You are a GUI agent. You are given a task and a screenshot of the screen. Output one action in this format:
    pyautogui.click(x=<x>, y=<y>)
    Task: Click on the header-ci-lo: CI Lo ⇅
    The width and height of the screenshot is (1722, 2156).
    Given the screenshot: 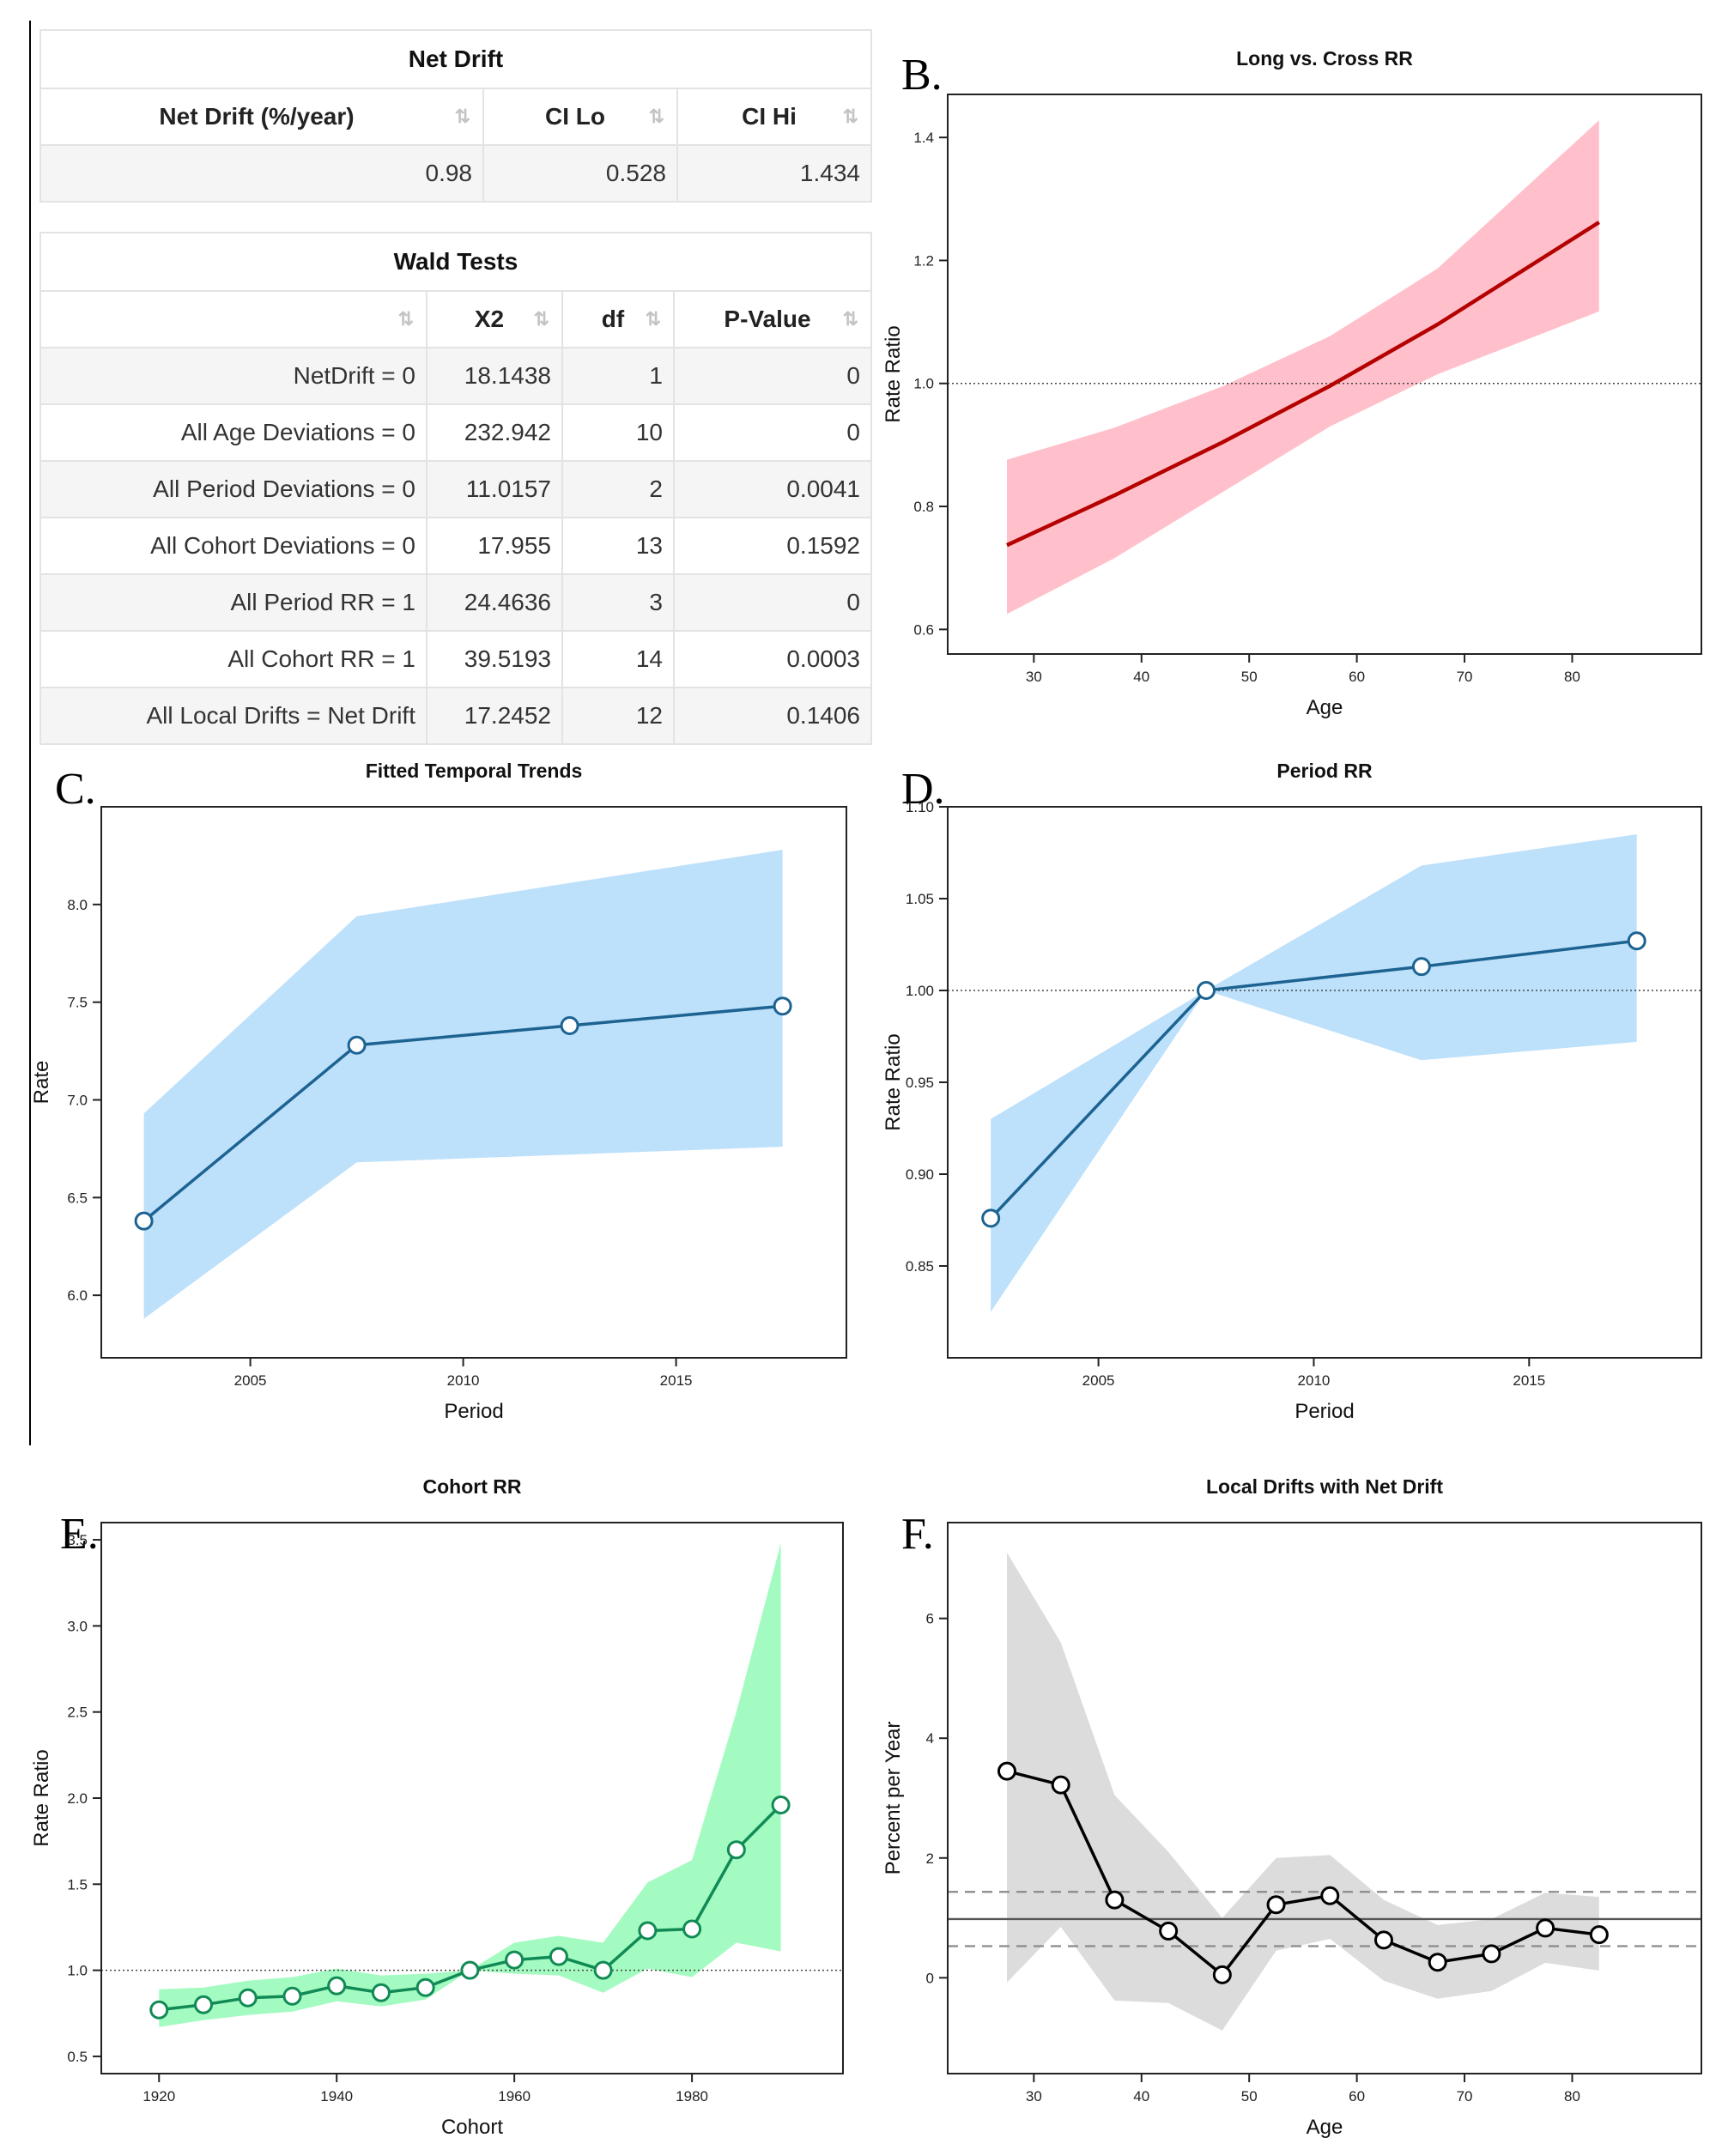 What is the action you would take?
    pyautogui.click(x=581, y=117)
    